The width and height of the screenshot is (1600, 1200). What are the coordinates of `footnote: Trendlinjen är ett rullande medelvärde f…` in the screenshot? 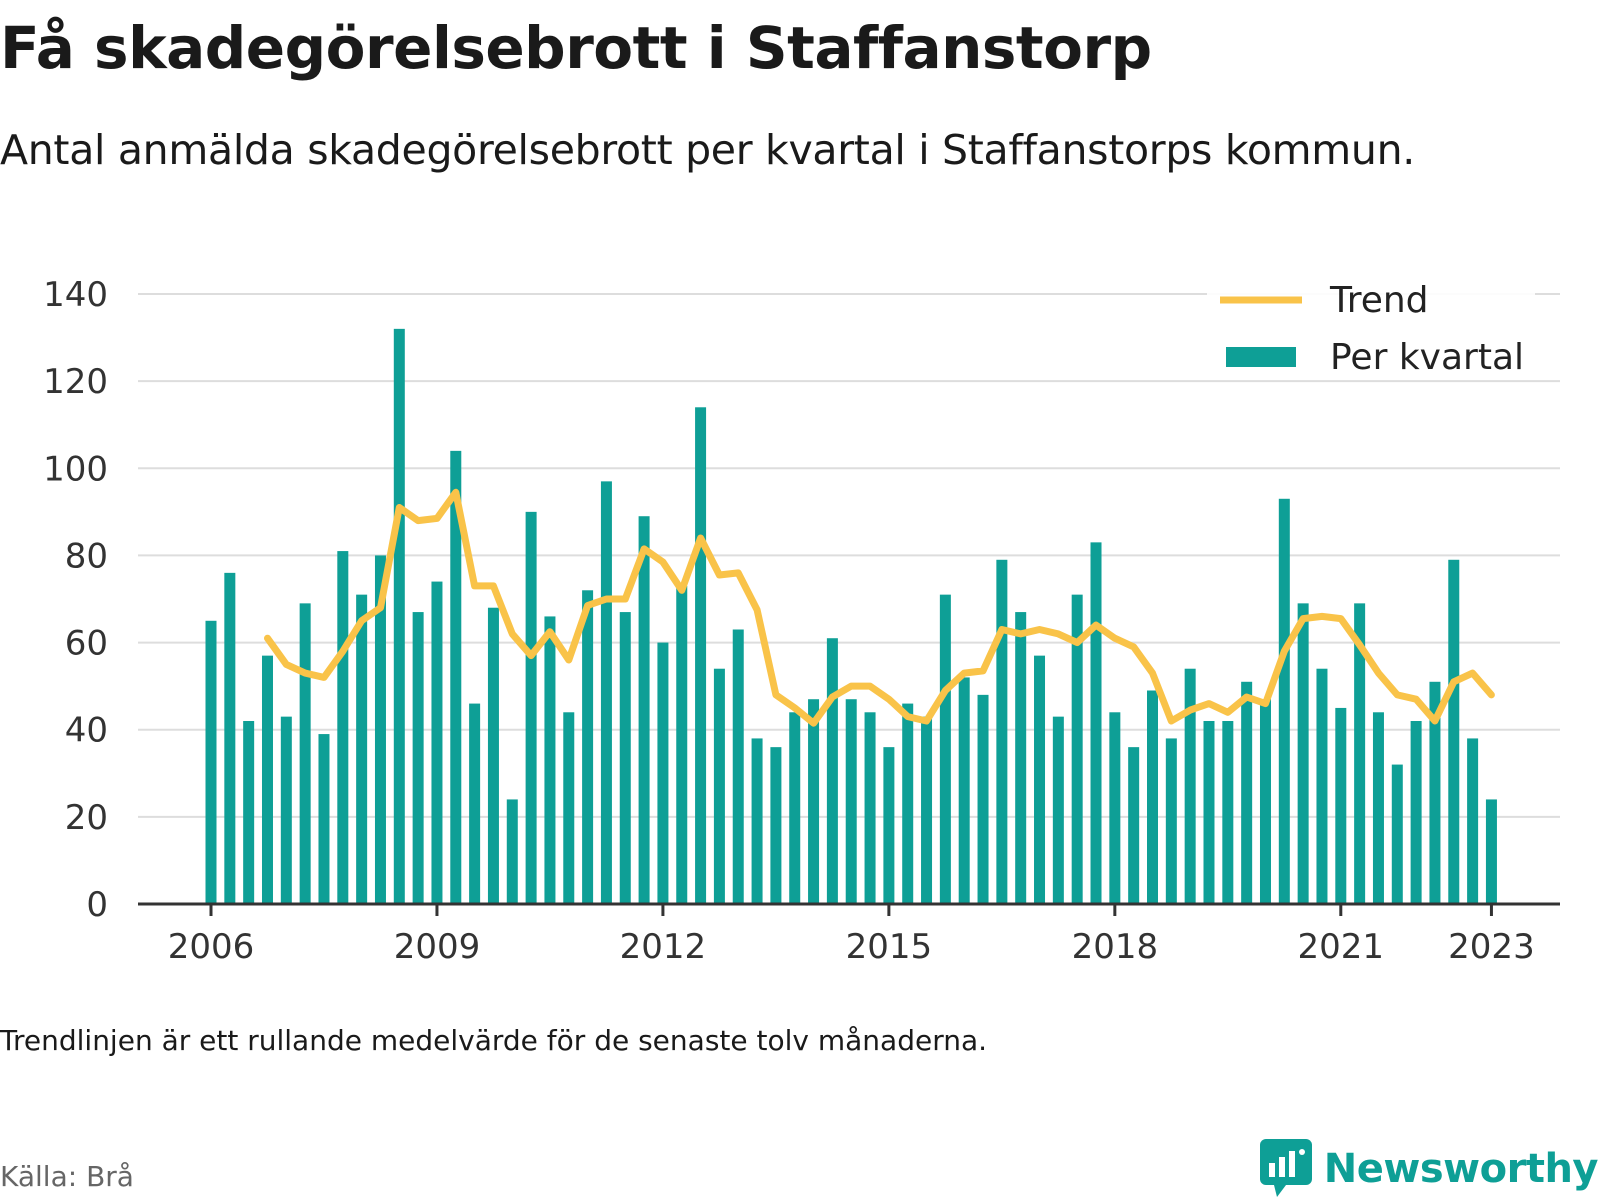 It's located at (494, 1040).